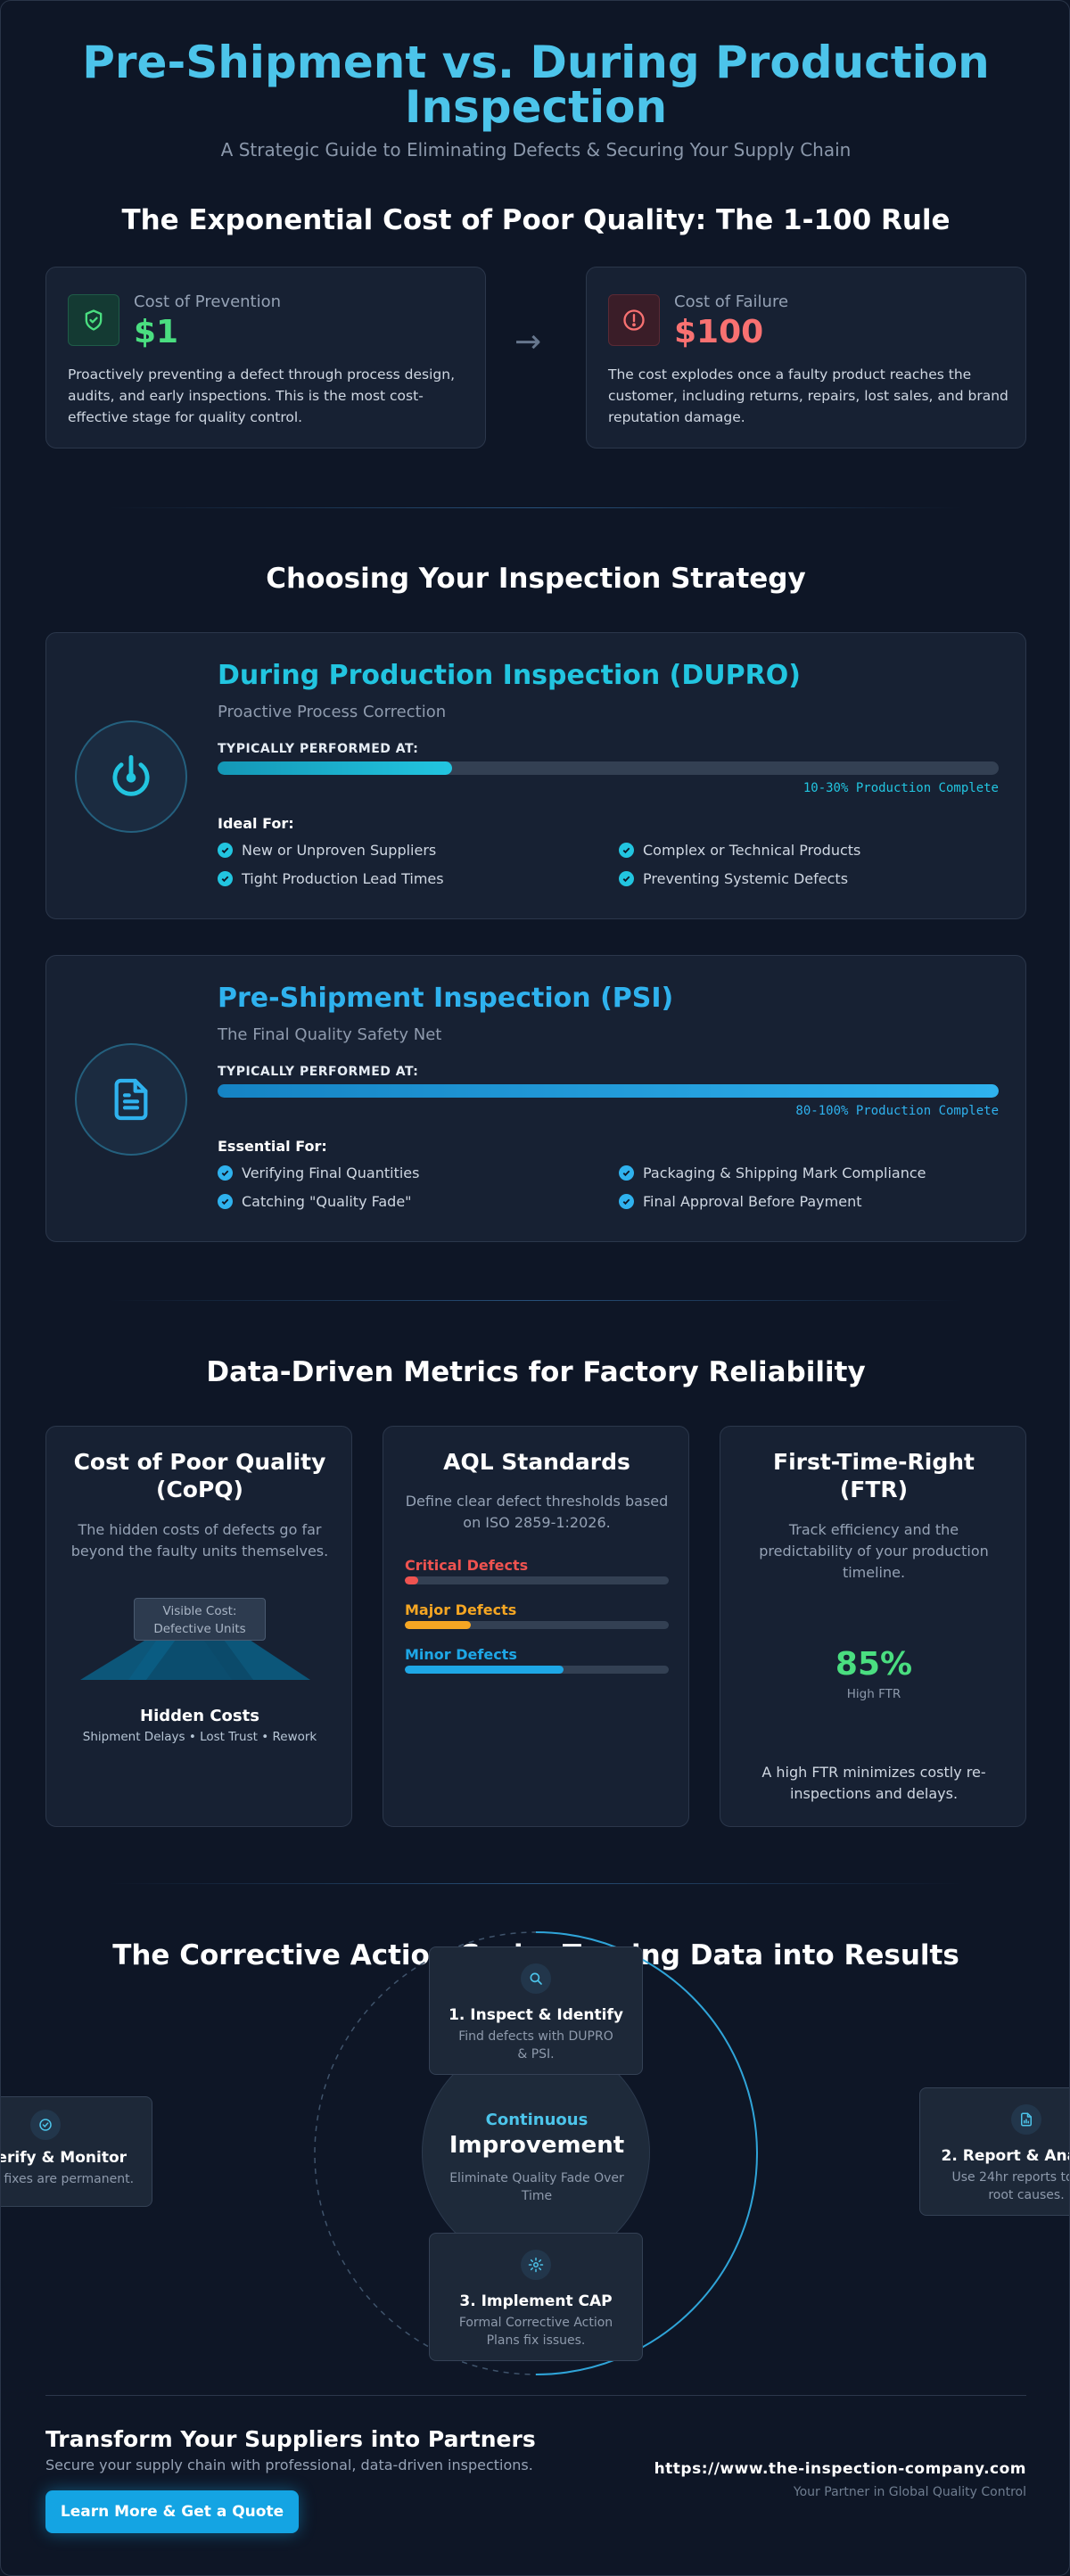  I want to click on footer-heading: Transform Your Suppliers into Partners, so click(290, 2439).